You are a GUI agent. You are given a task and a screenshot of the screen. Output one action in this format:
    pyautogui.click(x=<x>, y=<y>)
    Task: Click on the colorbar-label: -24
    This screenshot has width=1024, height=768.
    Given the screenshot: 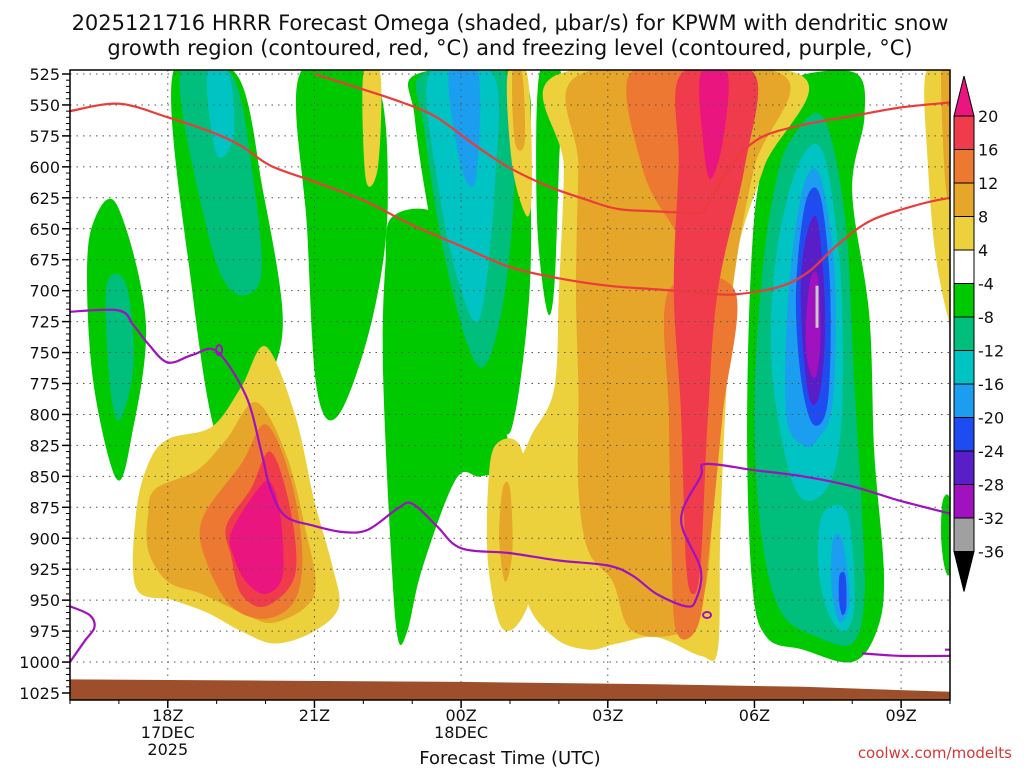 What is the action you would take?
    pyautogui.click(x=991, y=451)
    